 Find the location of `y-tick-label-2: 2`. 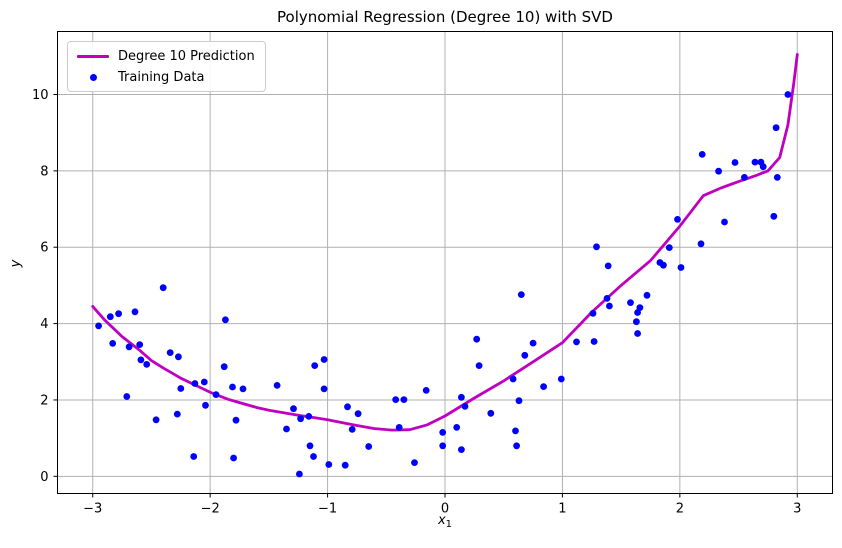

y-tick-label-2: 2 is located at coordinates (44, 400).